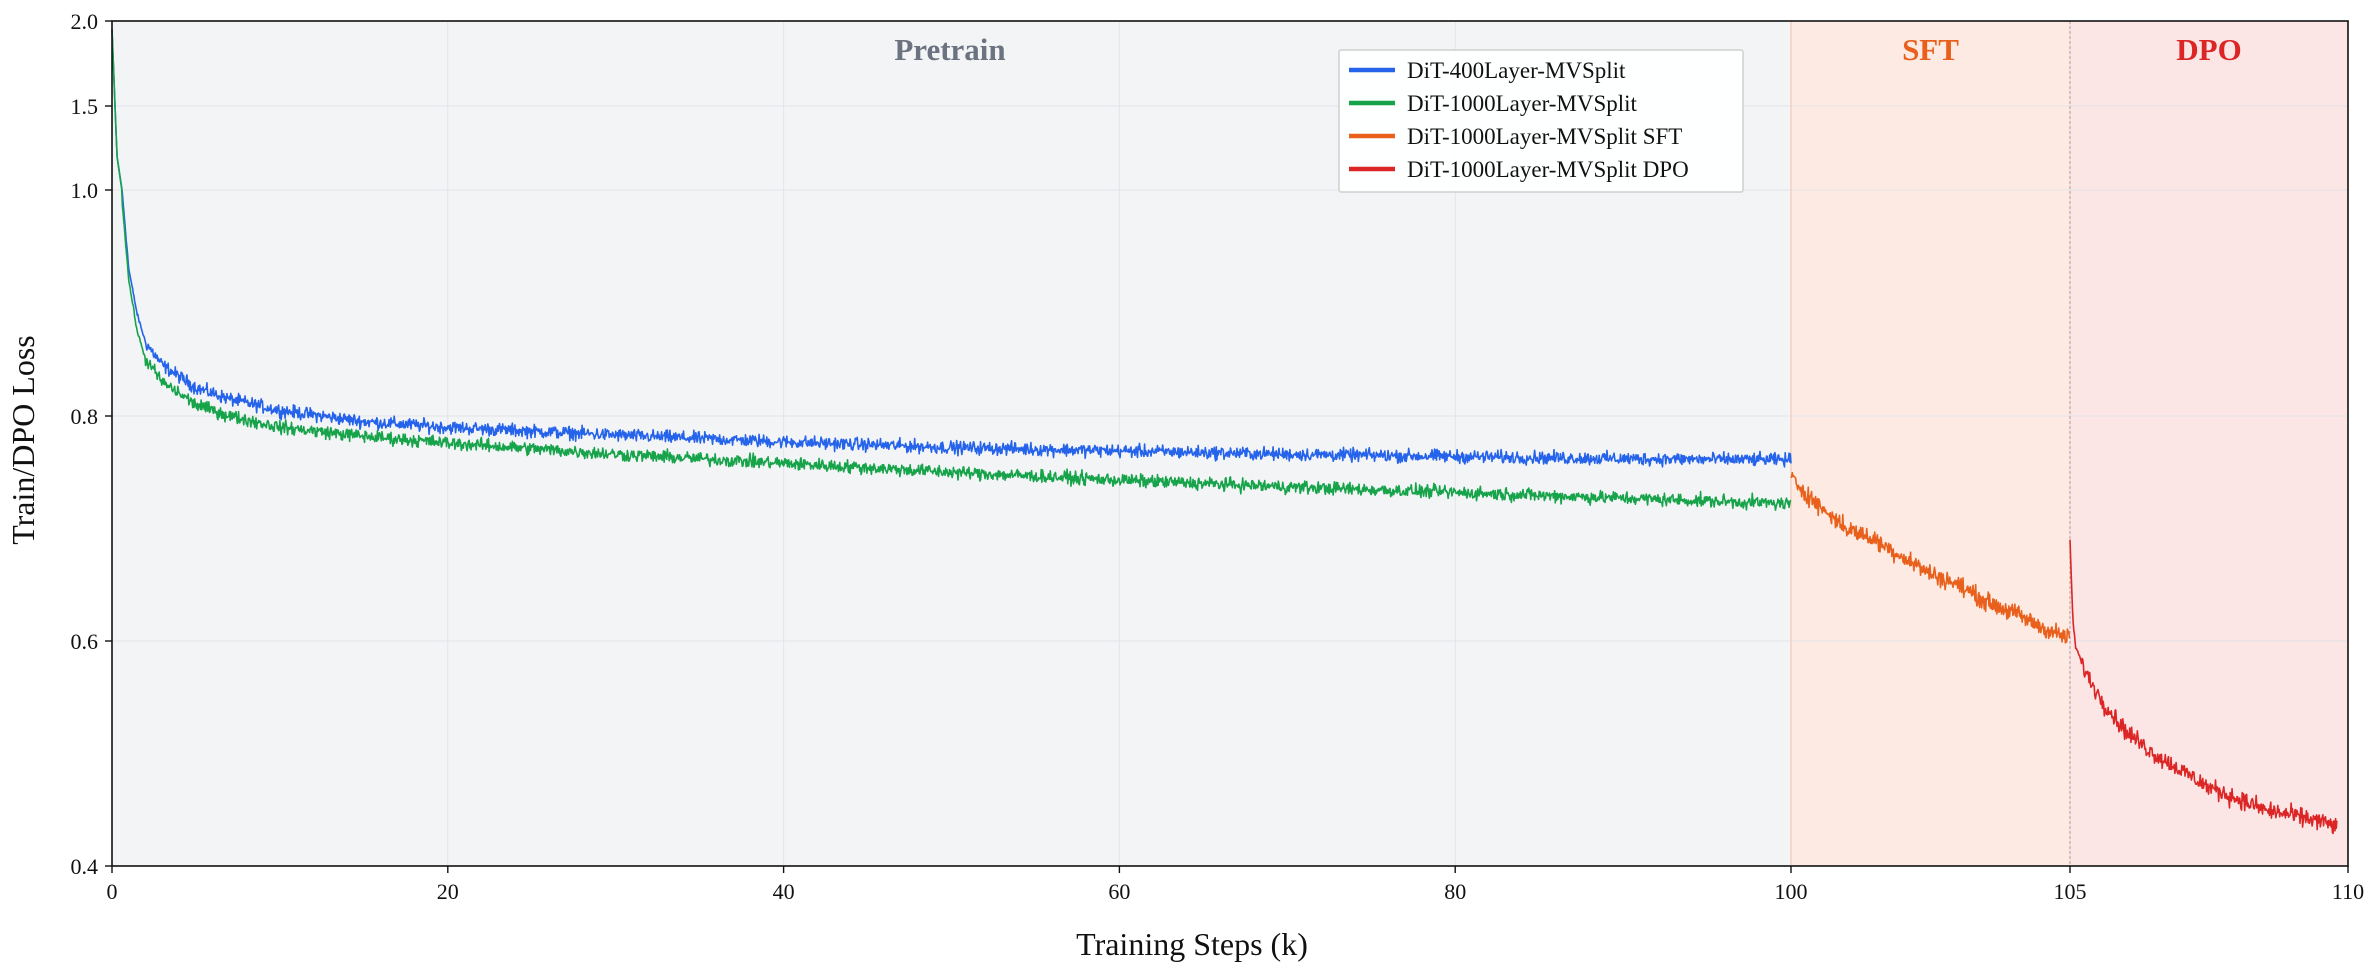 This screenshot has height=975, width=2376. I want to click on y-tick-label: 0.8, so click(85, 416).